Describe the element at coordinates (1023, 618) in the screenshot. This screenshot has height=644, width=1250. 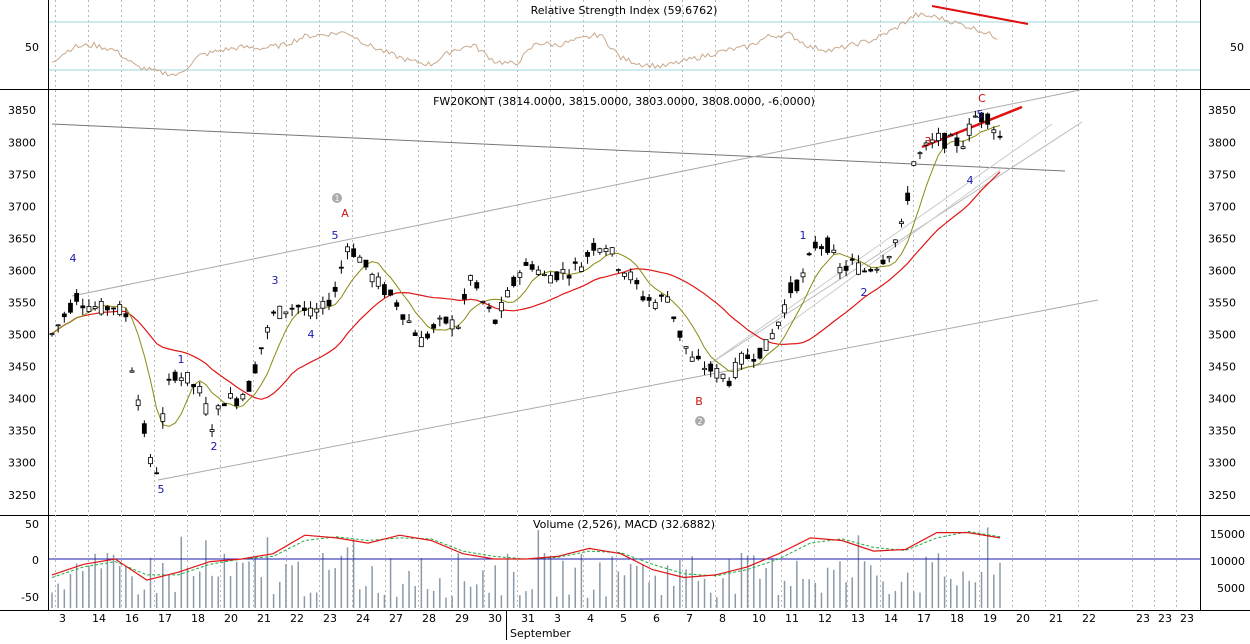
I see `x-label-29: 20` at that location.